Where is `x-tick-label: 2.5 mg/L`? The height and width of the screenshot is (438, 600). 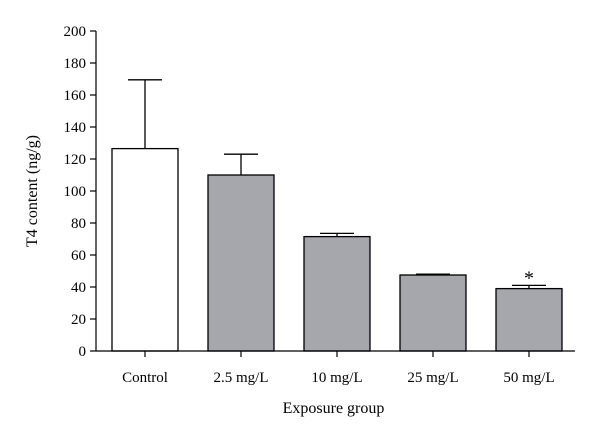
x-tick-label: 2.5 mg/L is located at coordinates (241, 378).